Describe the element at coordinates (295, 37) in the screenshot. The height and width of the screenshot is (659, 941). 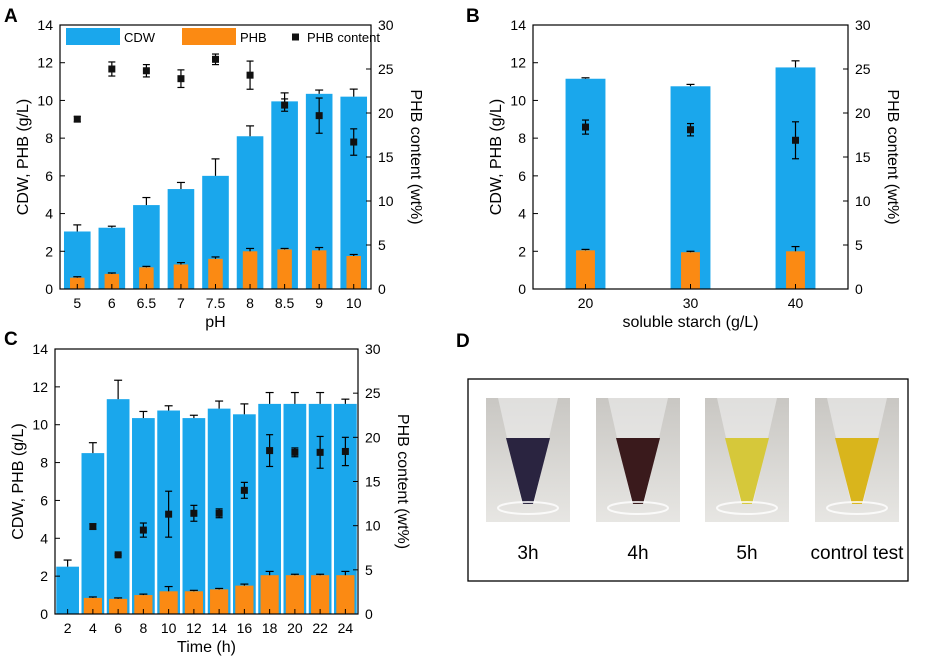
I see `legend-phb-content-marker` at that location.